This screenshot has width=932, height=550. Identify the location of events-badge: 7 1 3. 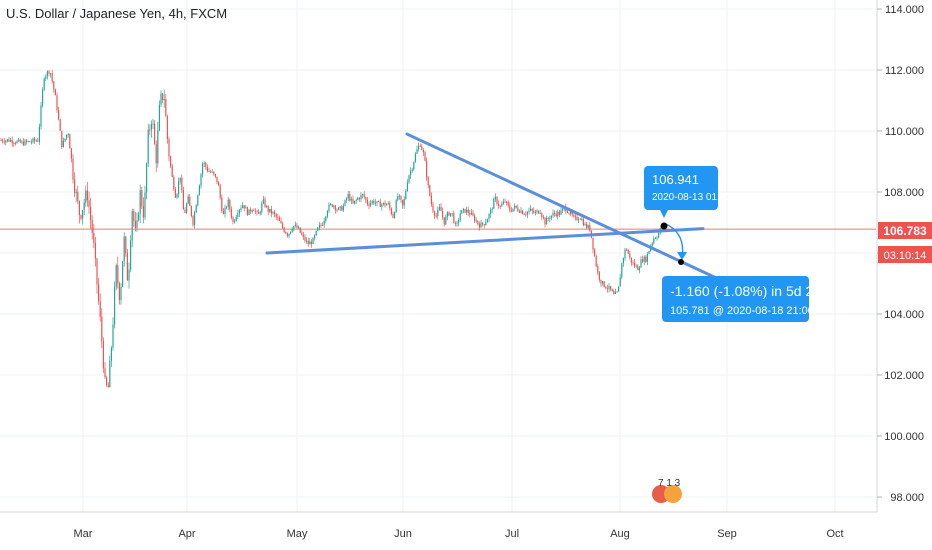
(667, 490).